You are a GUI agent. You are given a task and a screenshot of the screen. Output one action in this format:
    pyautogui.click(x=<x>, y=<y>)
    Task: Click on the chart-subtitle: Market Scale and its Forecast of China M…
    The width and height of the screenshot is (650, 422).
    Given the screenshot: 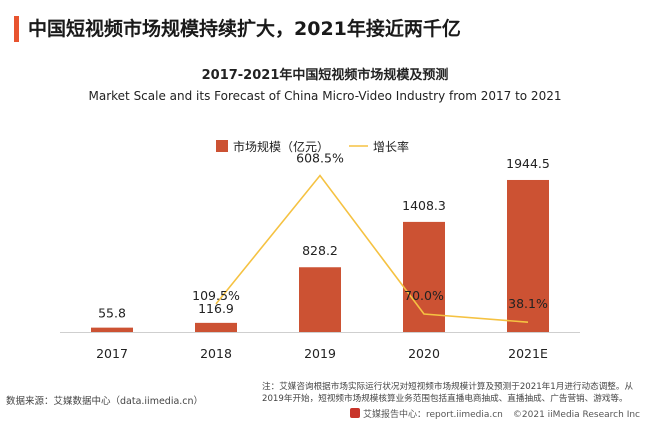 What is the action you would take?
    pyautogui.click(x=325, y=96)
    